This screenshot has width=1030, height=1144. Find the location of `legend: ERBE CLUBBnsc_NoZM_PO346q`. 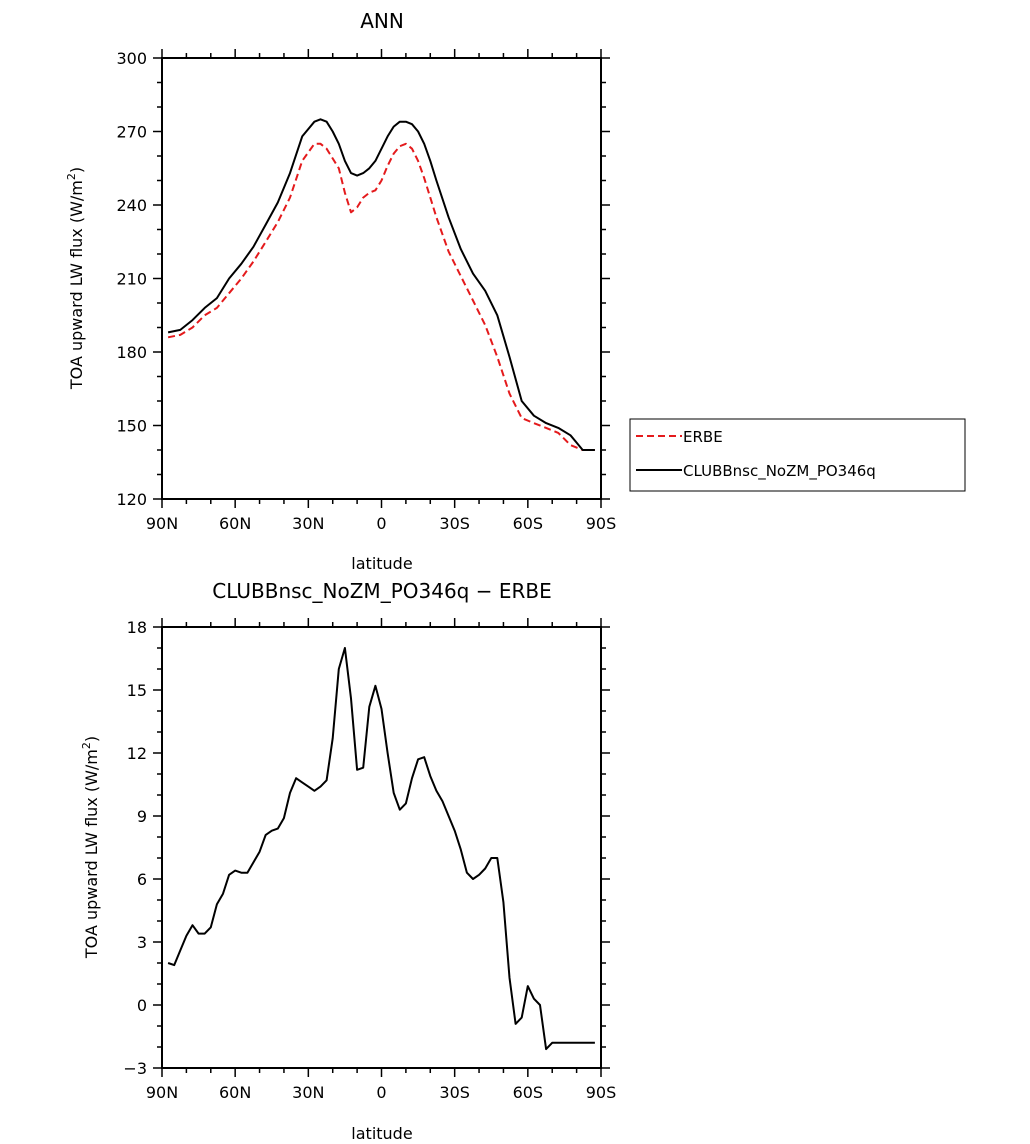

legend: ERBE CLUBBnsc_NoZM_PO346q is located at coordinates (797, 455).